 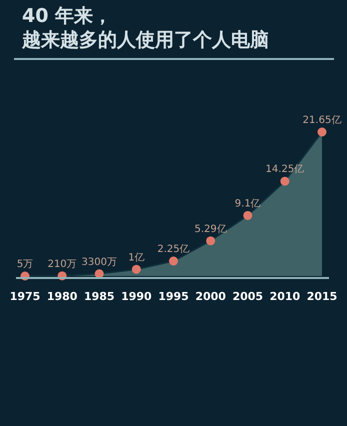 What do you see at coordinates (247, 204) in the screenshot?
I see `data-label: 9.1亿` at bounding box center [247, 204].